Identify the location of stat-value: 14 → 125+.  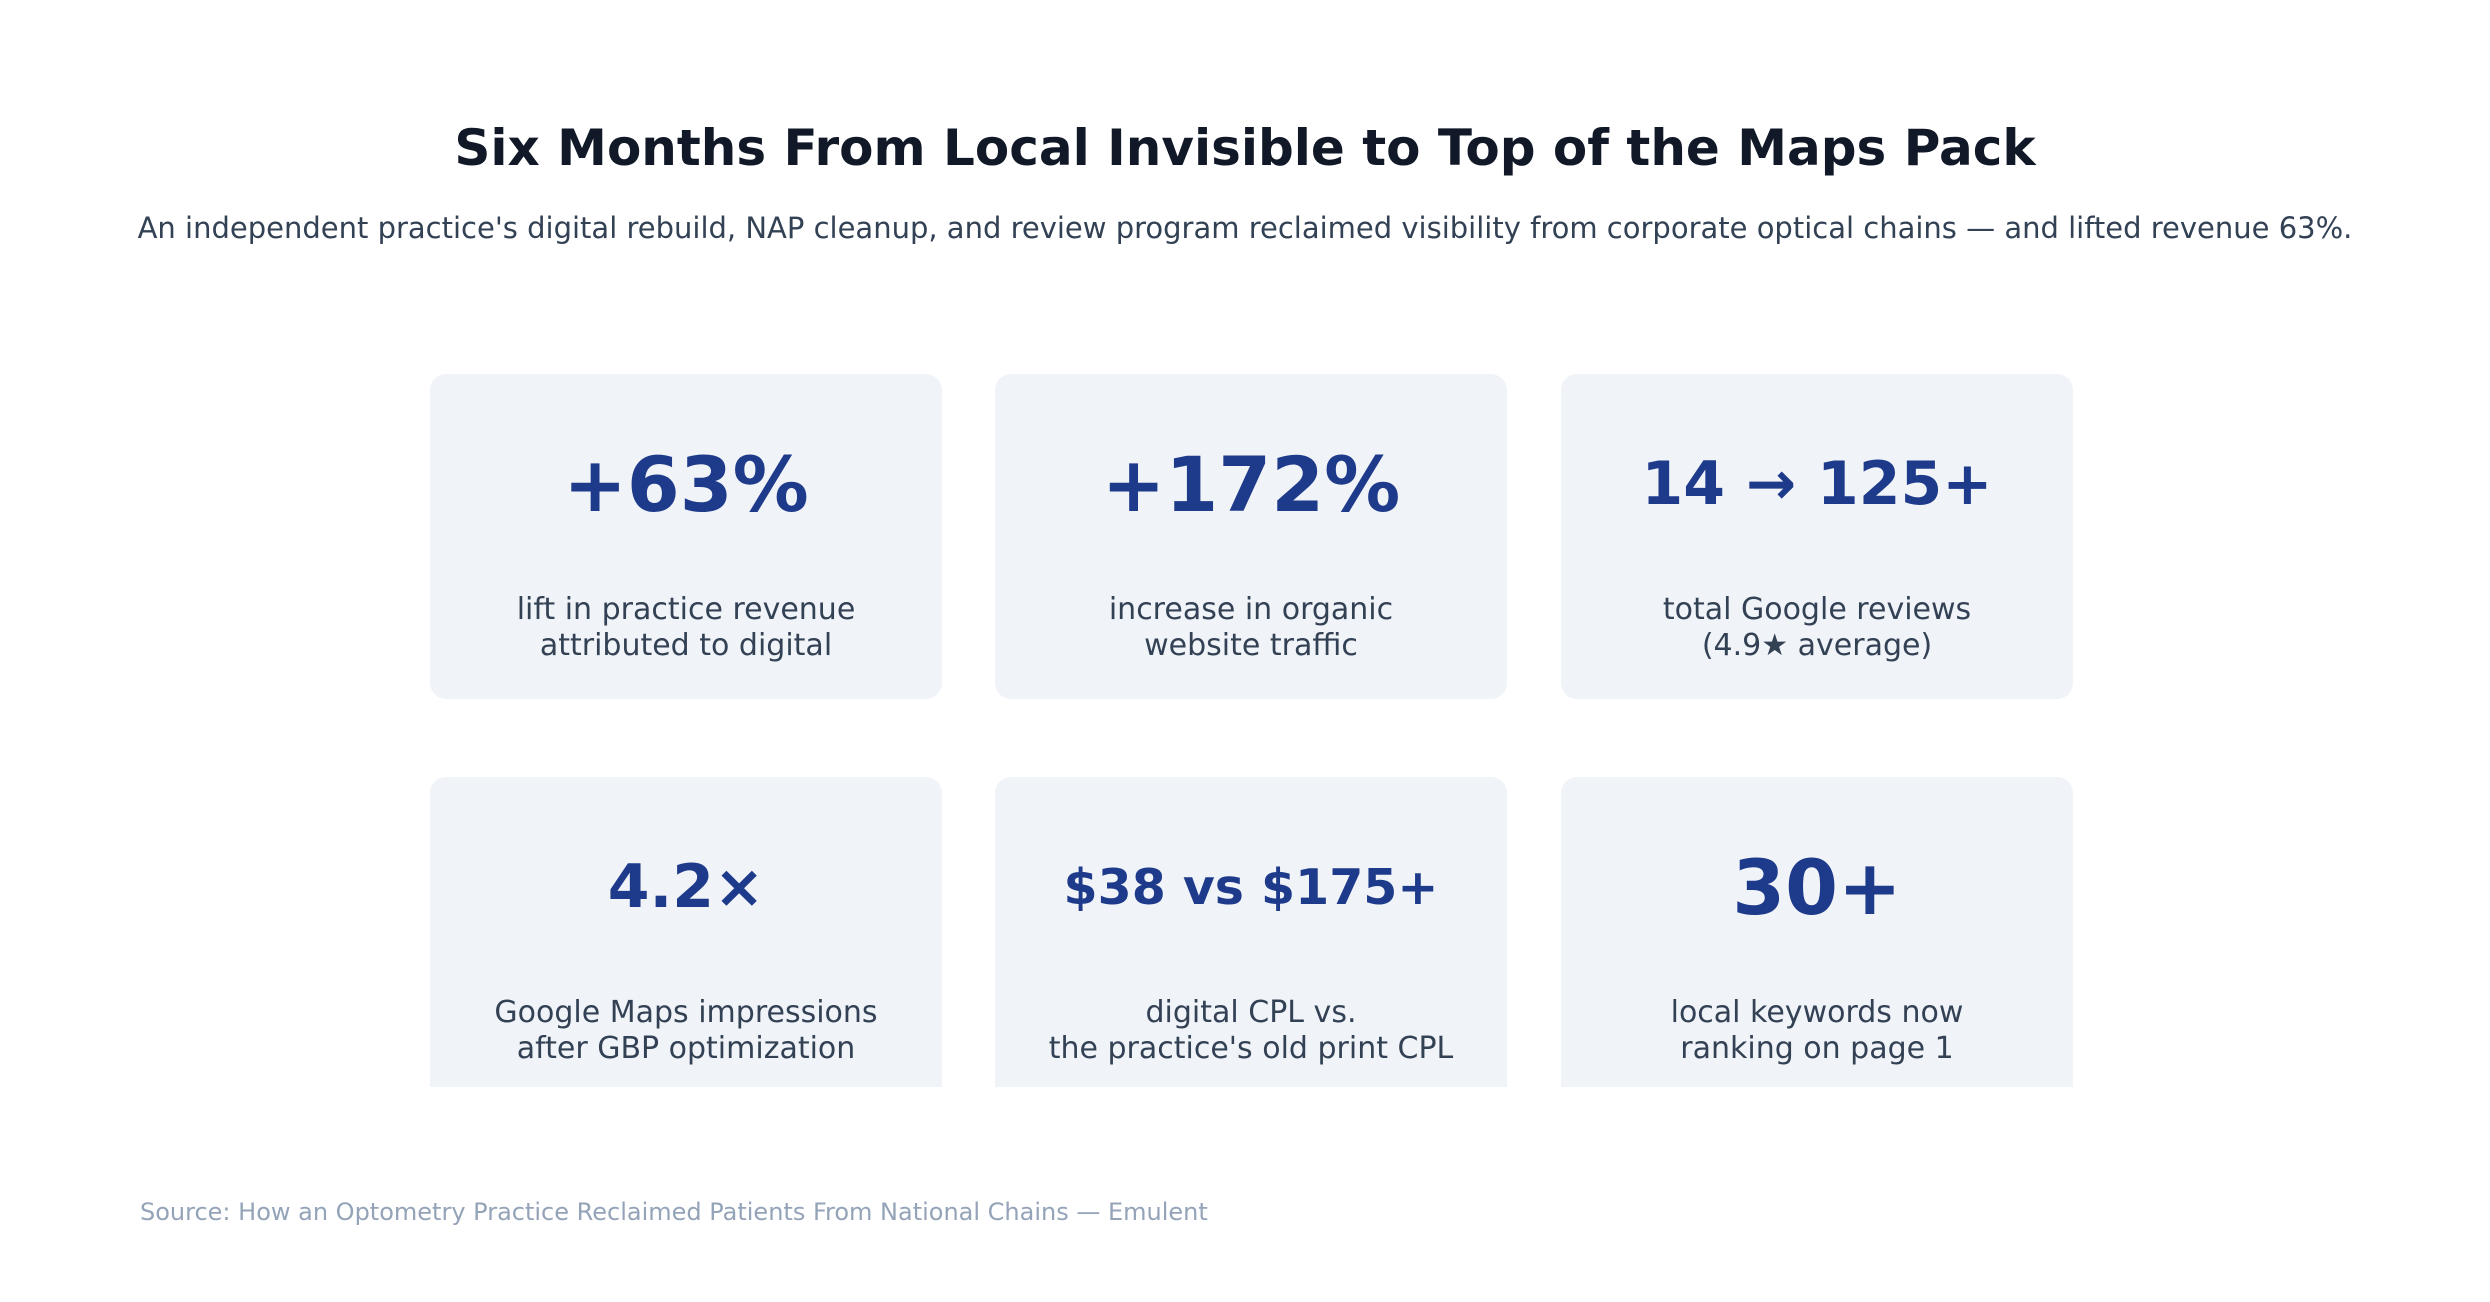
(1817, 484).